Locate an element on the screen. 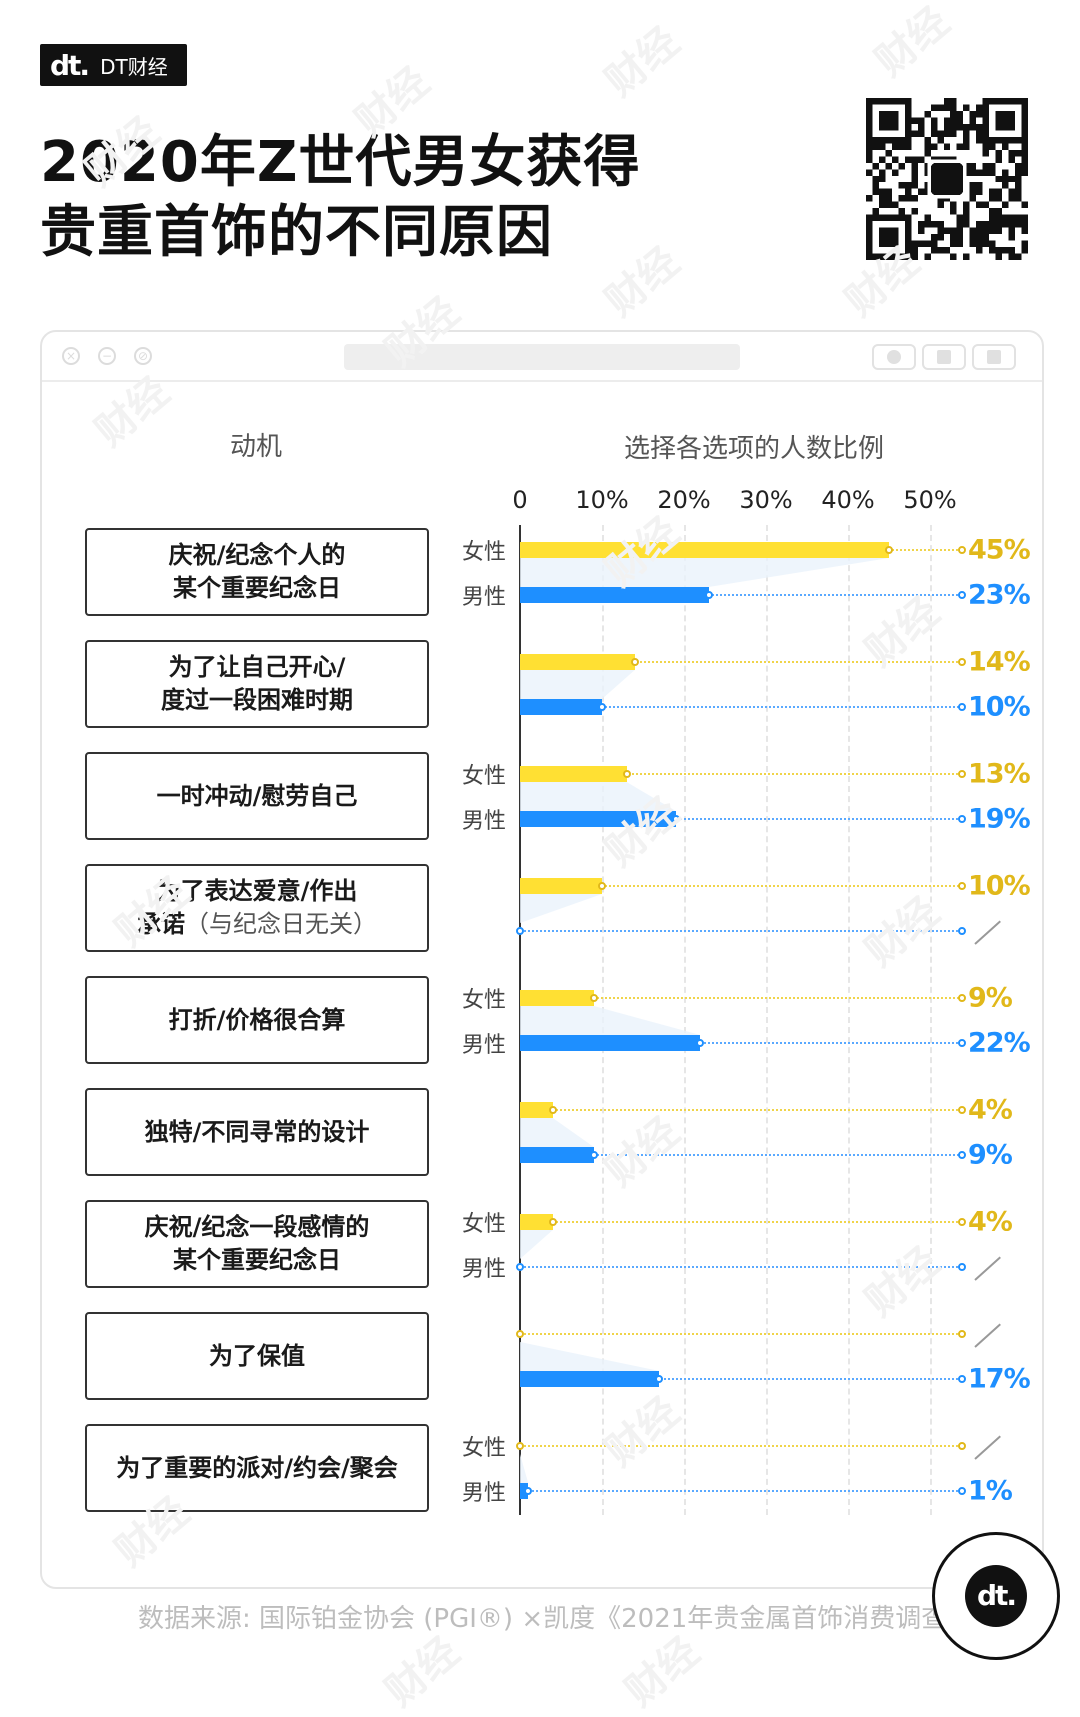 This screenshot has height=1717, width=1080. x-tick-label: 0 is located at coordinates (520, 500).